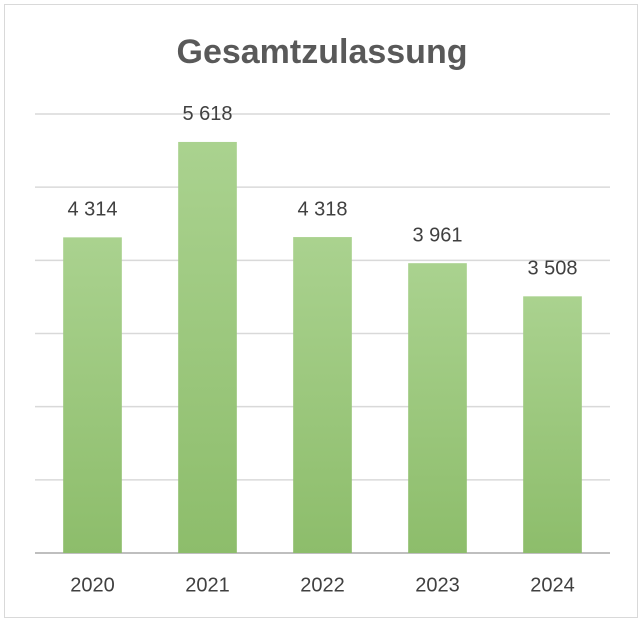 Image resolution: width=644 pixels, height=624 pixels. I want to click on chart-title: Gesamtzulassung, so click(322, 52).